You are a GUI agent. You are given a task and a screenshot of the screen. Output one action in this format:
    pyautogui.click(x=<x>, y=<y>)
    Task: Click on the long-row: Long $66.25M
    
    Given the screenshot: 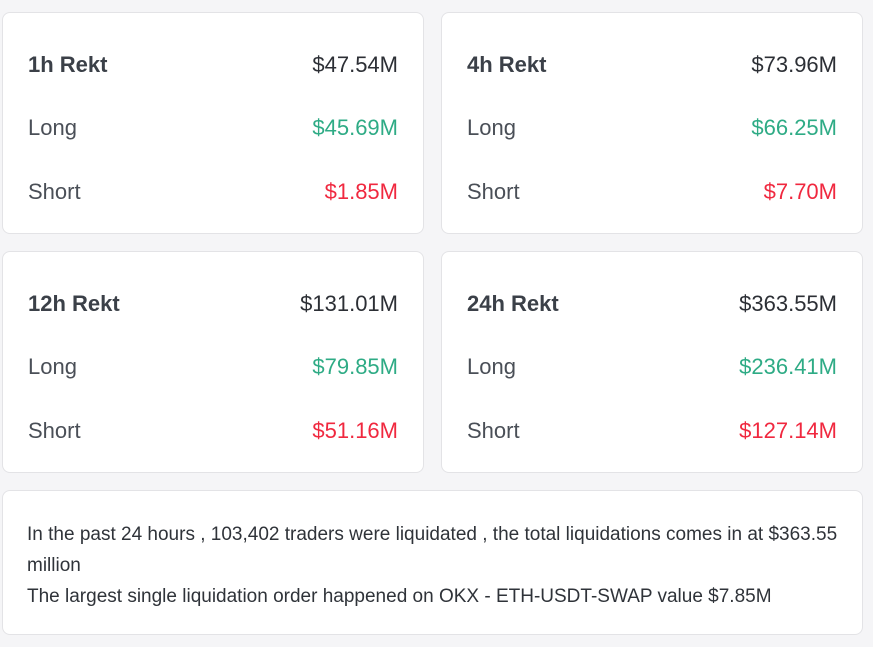 What is the action you would take?
    pyautogui.click(x=652, y=128)
    